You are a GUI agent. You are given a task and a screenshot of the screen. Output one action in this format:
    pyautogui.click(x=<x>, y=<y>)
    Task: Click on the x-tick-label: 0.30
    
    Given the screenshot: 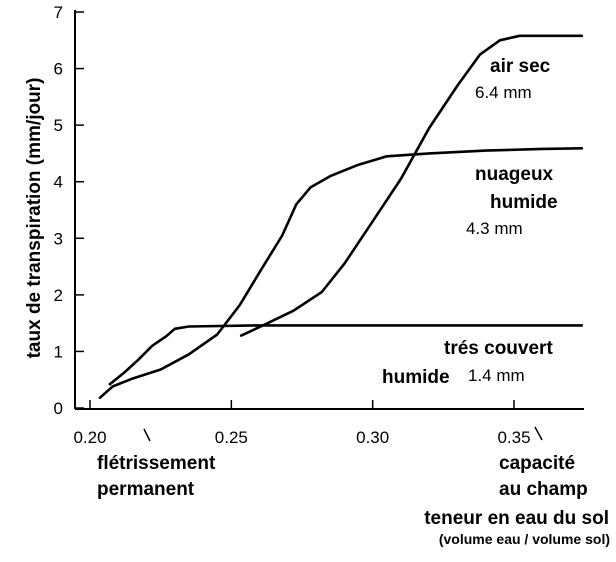 What is the action you would take?
    pyautogui.click(x=372, y=437)
    